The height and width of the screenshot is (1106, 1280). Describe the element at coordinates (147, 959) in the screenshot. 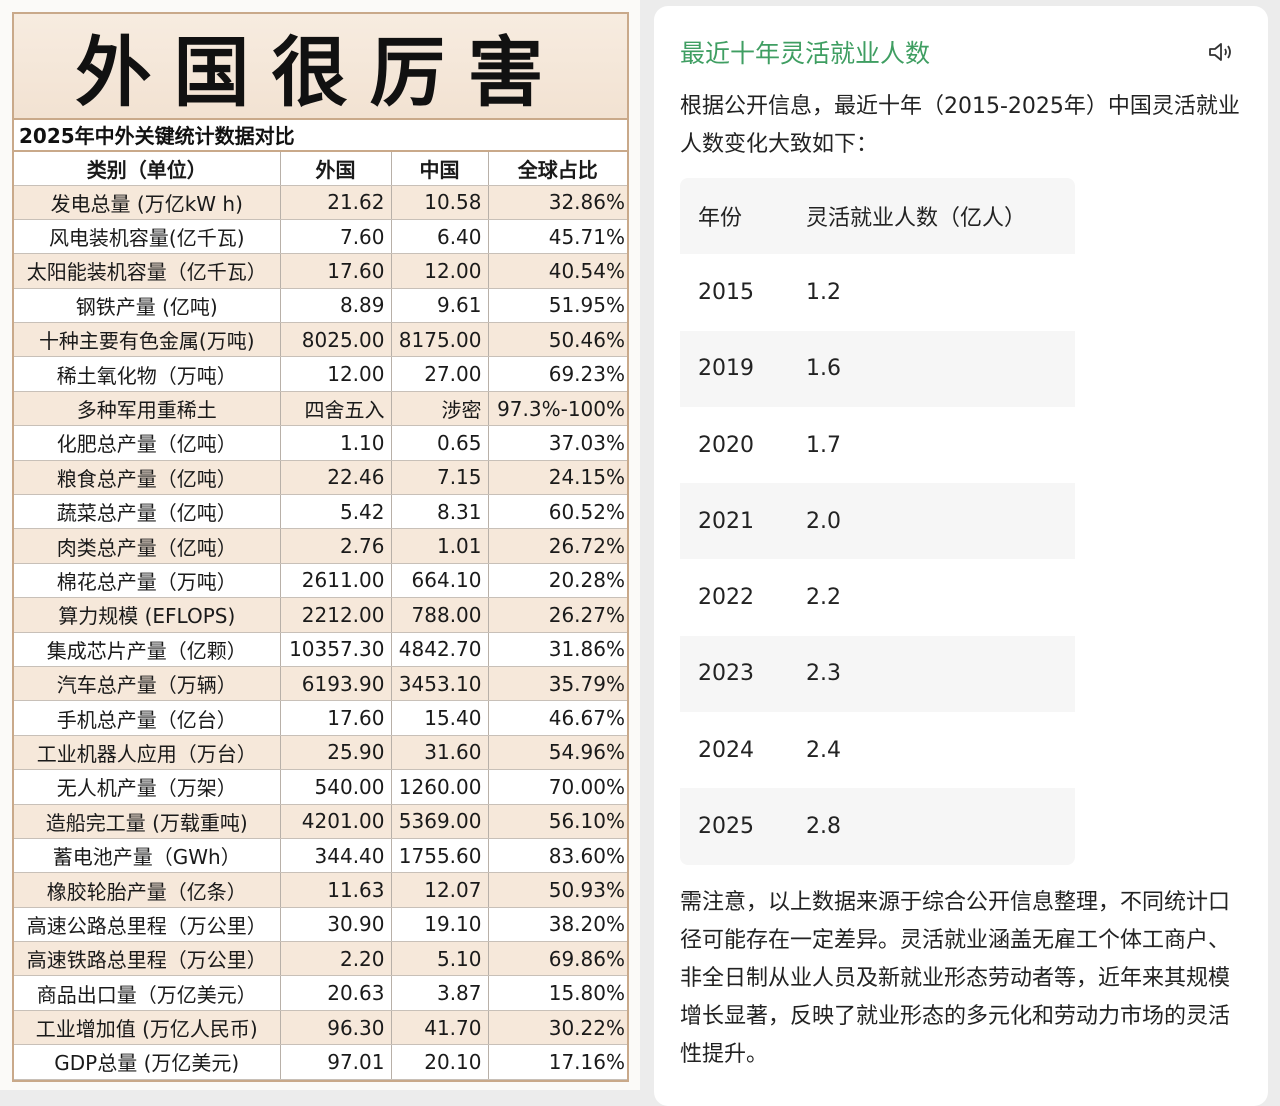

I see `cell-category: 高速铁路总里程（万公里）` at that location.